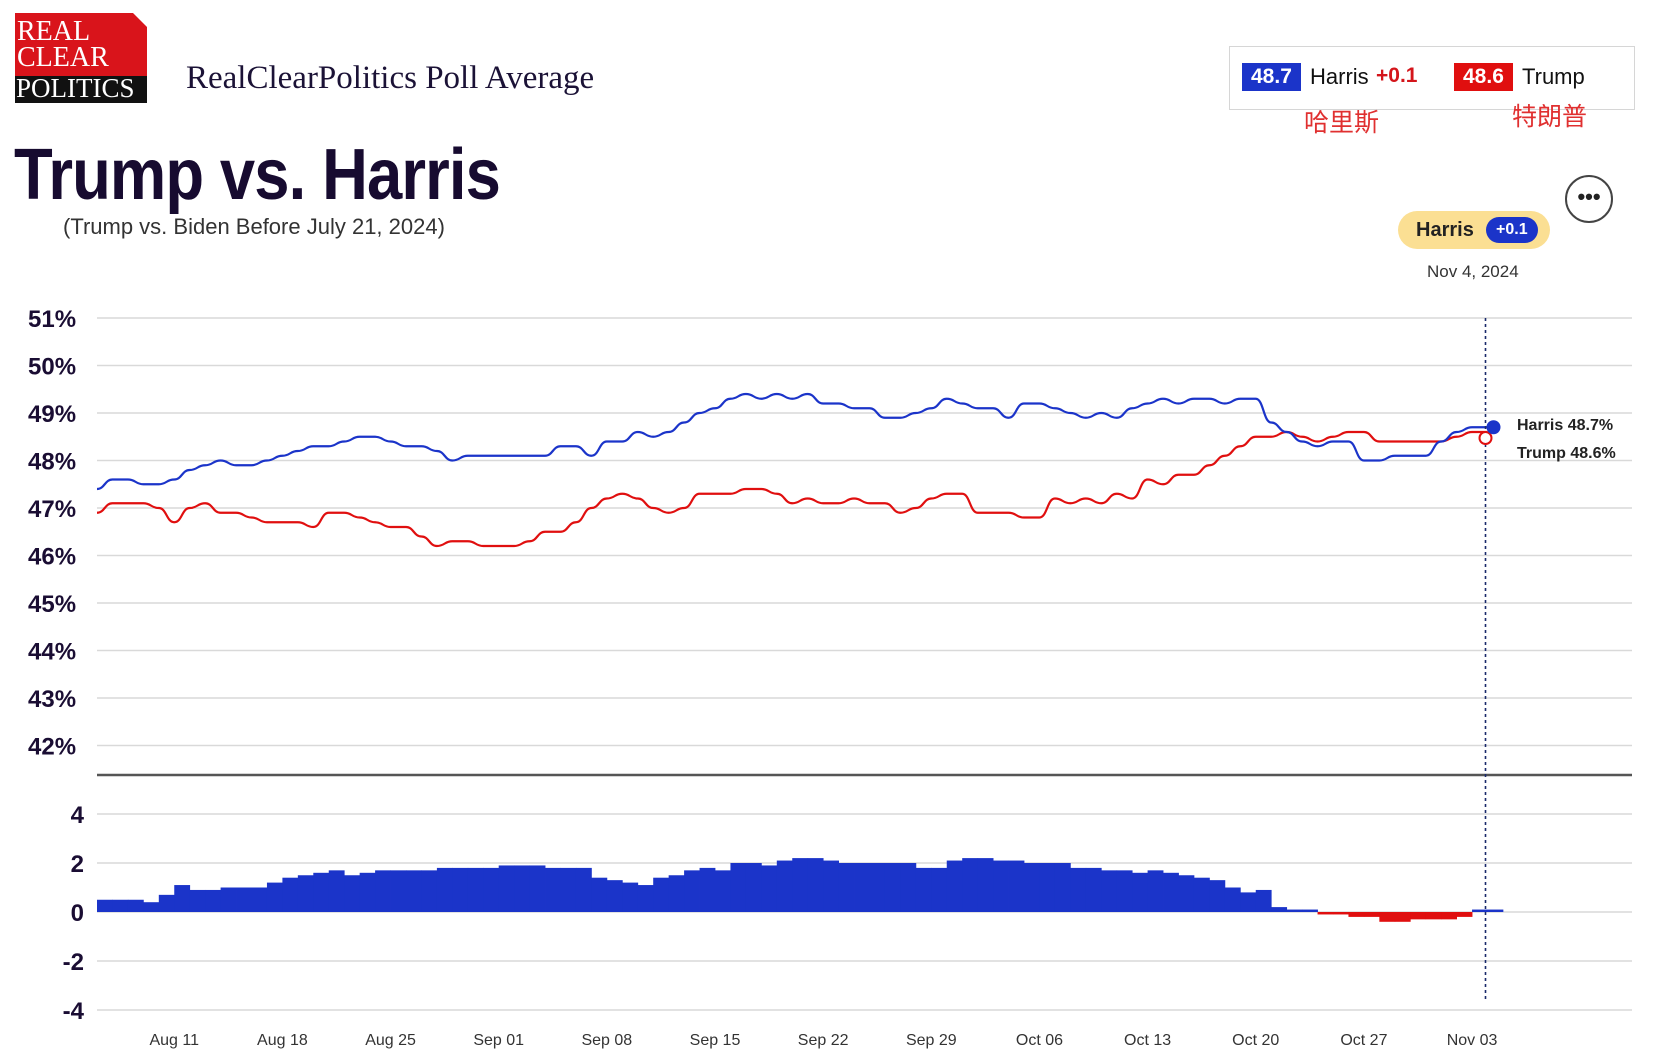 The width and height of the screenshot is (1680, 1060). I want to click on x-tick-label: Aug 11, so click(174, 1040).